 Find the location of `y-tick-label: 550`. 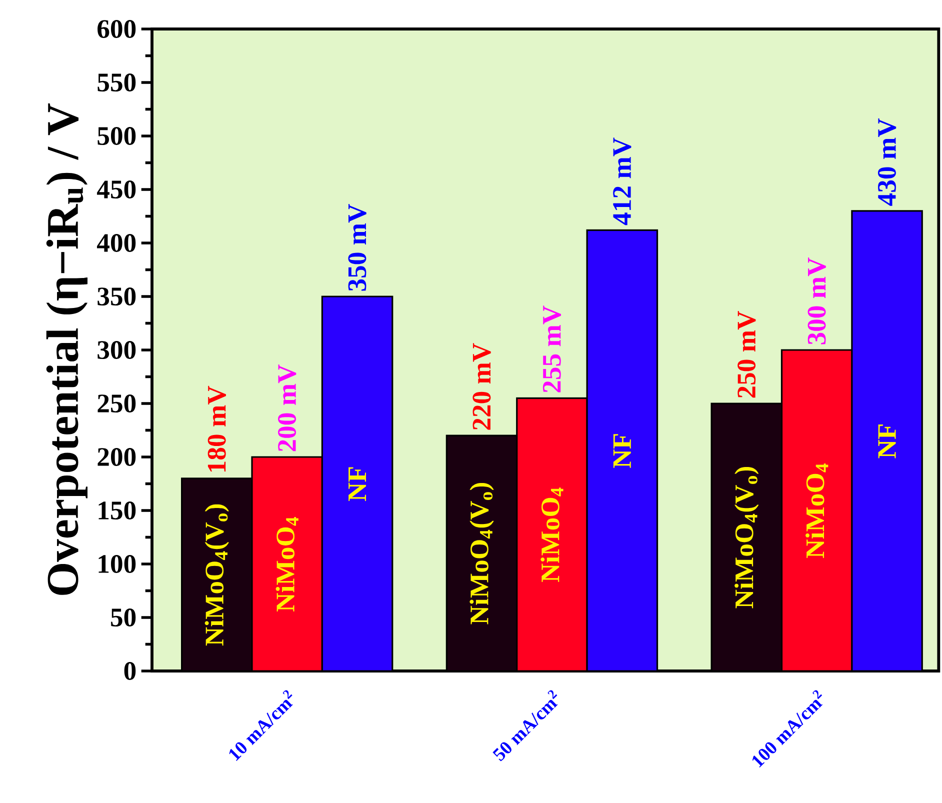

y-tick-label: 550 is located at coordinates (117, 83).